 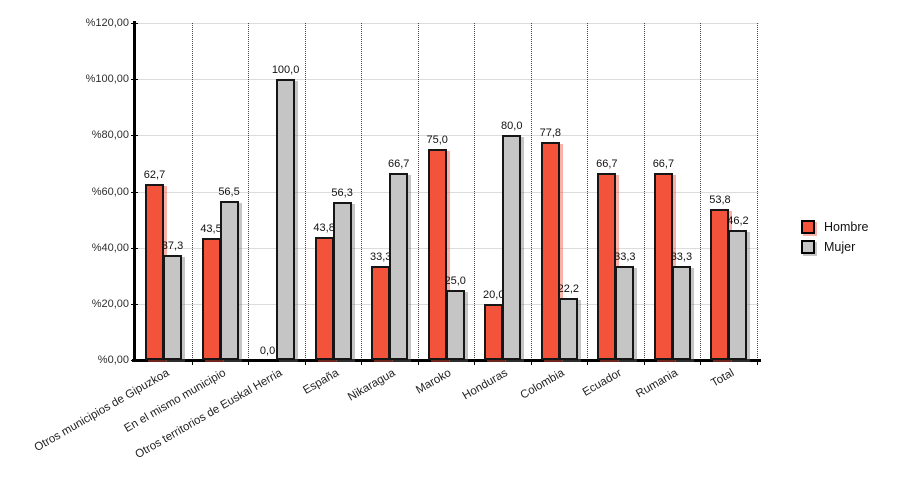 I want to click on legend-item-hombre: Hombre, so click(x=834, y=227).